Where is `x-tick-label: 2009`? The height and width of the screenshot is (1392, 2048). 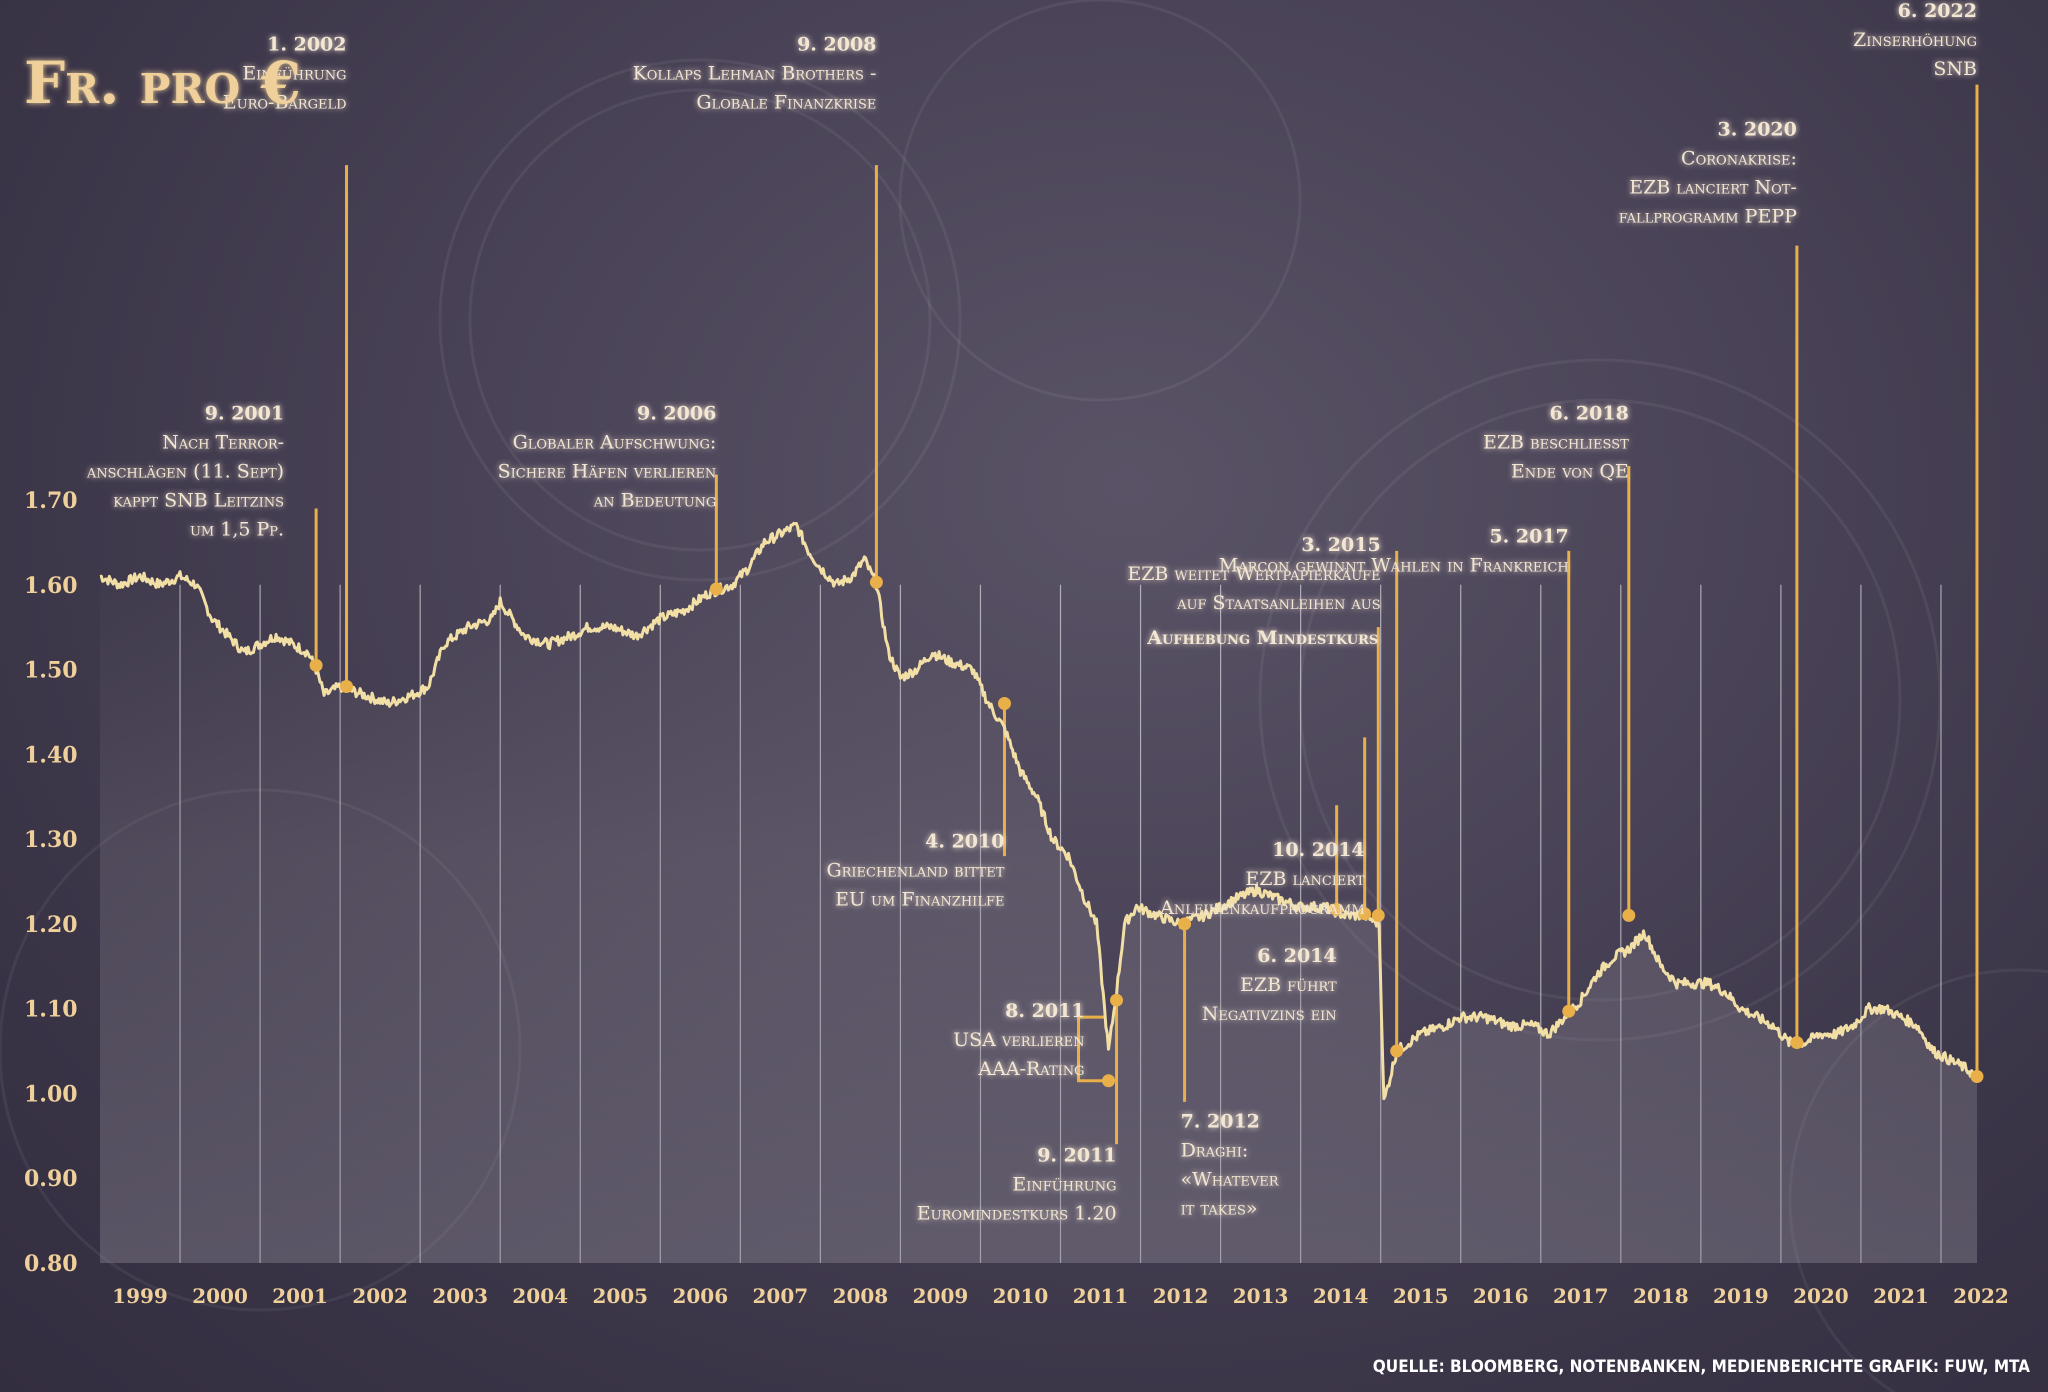 x-tick-label: 2009 is located at coordinates (941, 1296).